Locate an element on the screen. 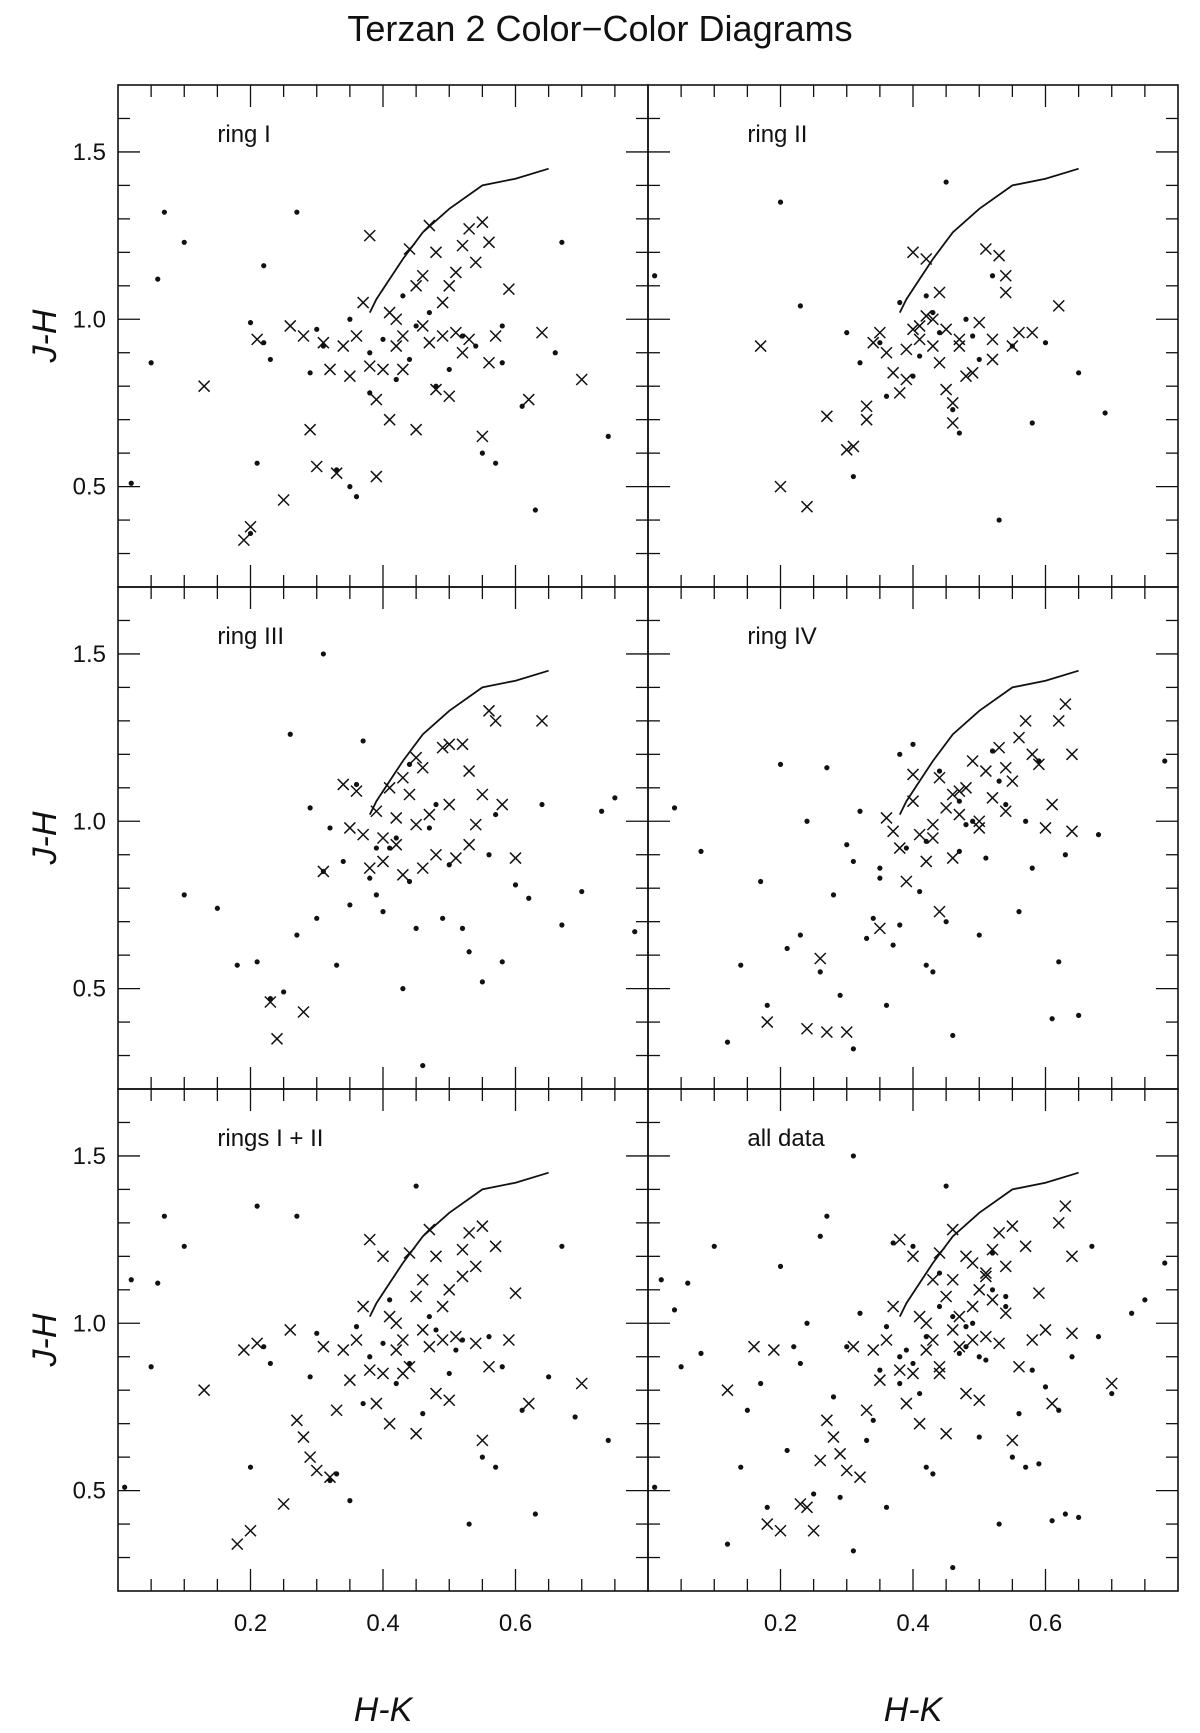 This screenshot has height=1733, width=1200. panel-frame is located at coordinates (383, 1340).